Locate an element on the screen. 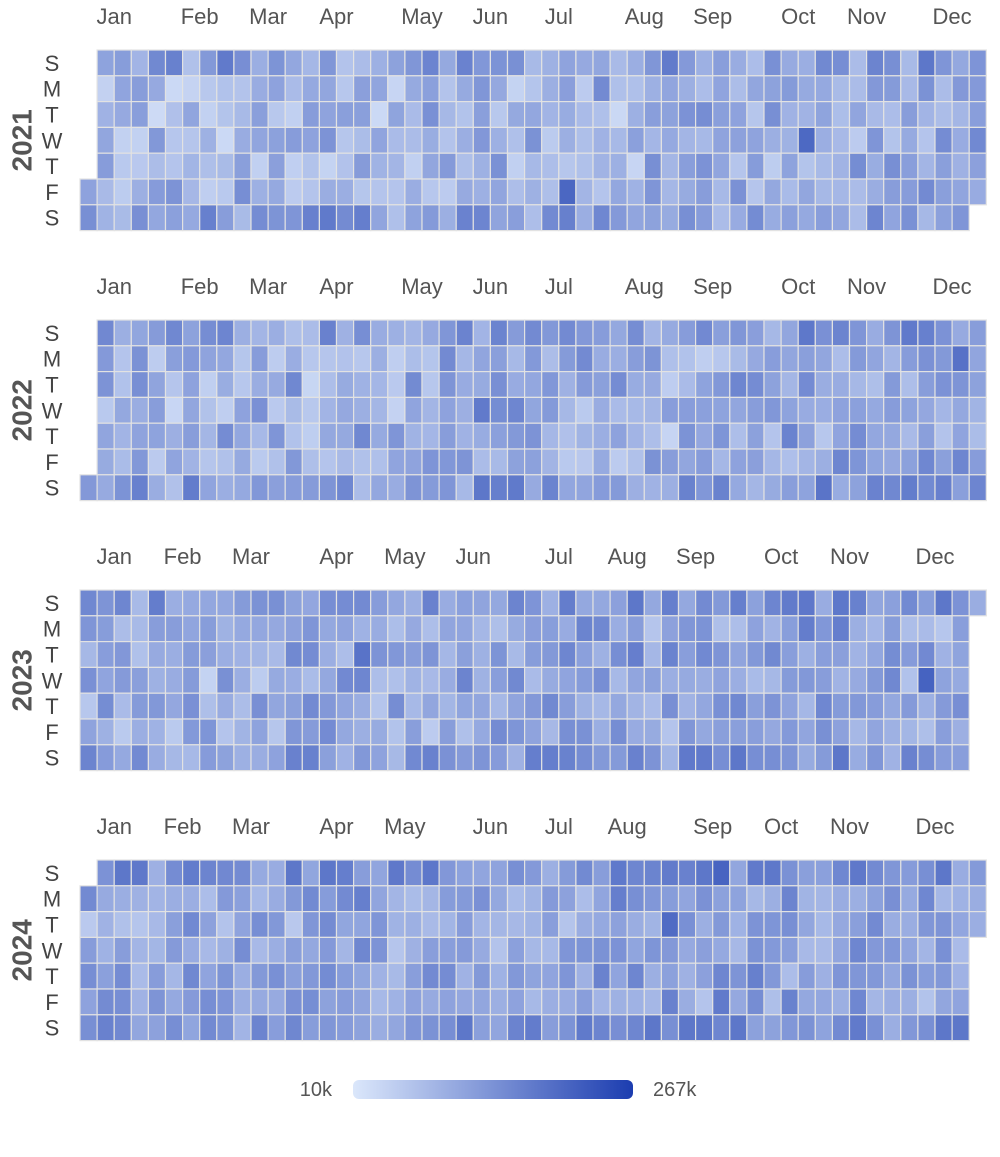  weekday-label: T is located at coordinates (51, 706).